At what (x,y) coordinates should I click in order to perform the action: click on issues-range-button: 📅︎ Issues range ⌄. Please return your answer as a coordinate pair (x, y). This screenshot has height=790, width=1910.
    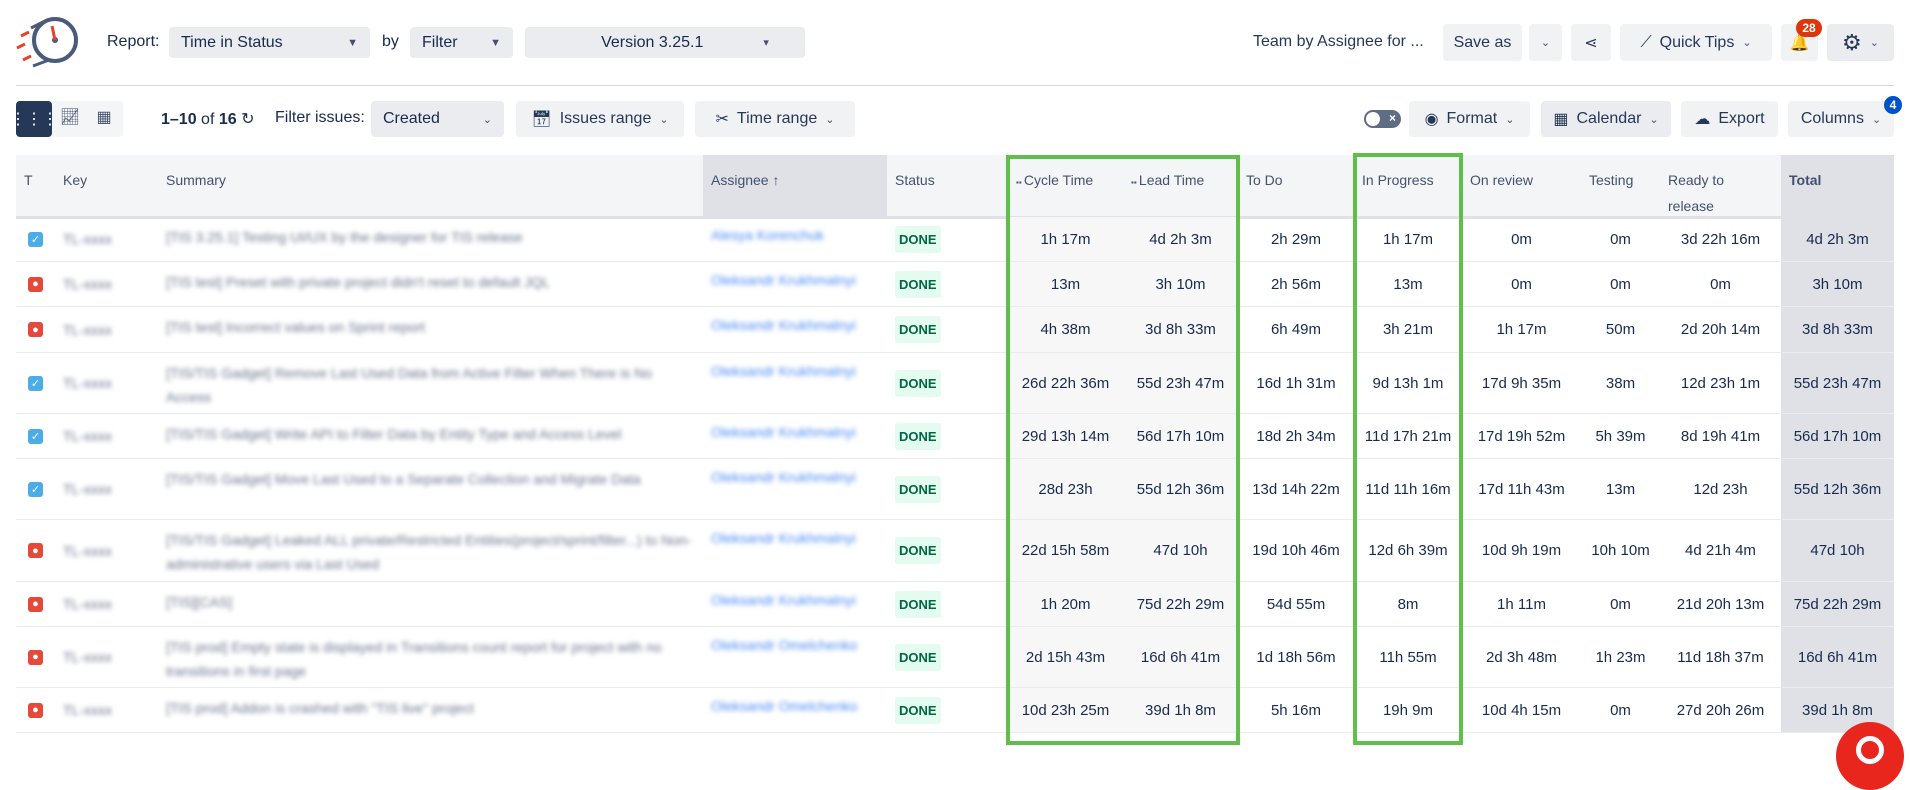
    Looking at the image, I should click on (600, 119).